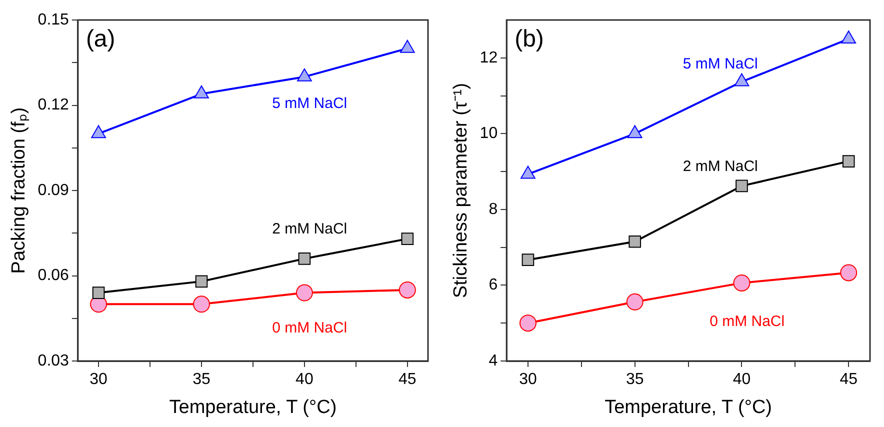  Describe the element at coordinates (489, 133) in the screenshot. I see `y-tick-label: 10` at that location.